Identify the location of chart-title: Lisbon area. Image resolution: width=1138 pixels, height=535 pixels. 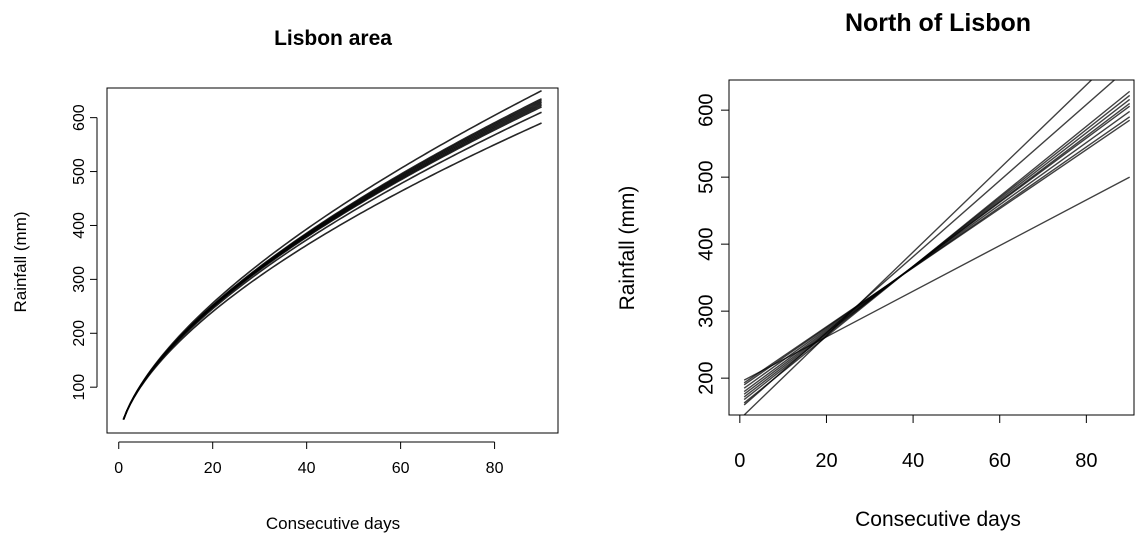
(333, 38).